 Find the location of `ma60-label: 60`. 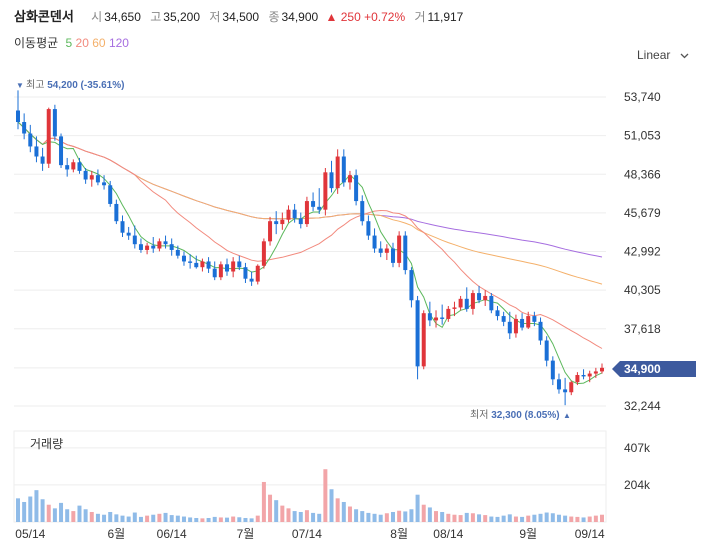

ma60-label: 60 is located at coordinates (99, 43).